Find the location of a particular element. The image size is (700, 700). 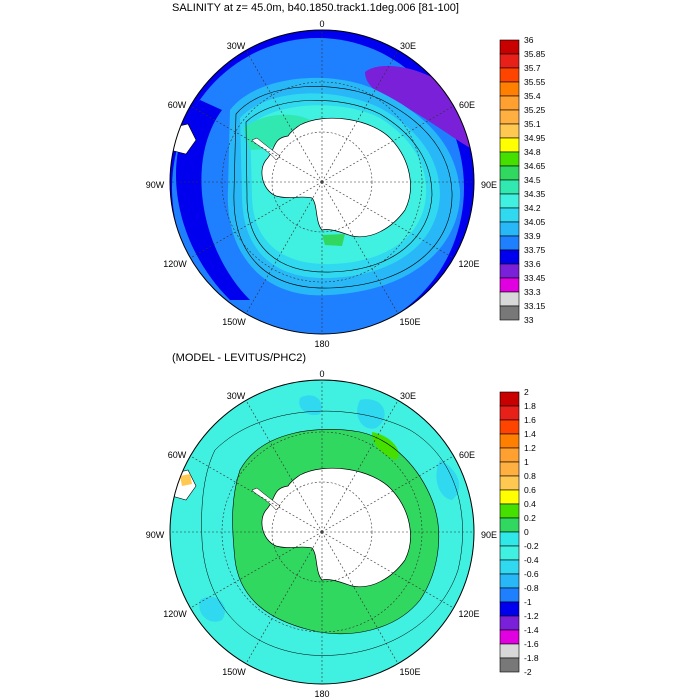

colorbar-label: 35.85 is located at coordinates (535, 54).